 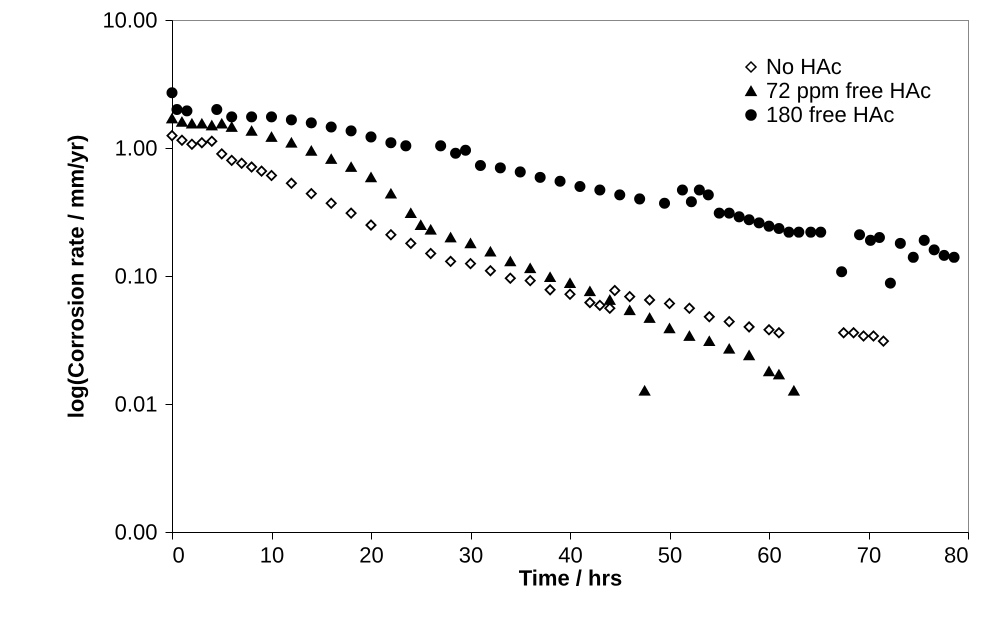 I want to click on x-tick-label: 40, so click(x=570, y=555).